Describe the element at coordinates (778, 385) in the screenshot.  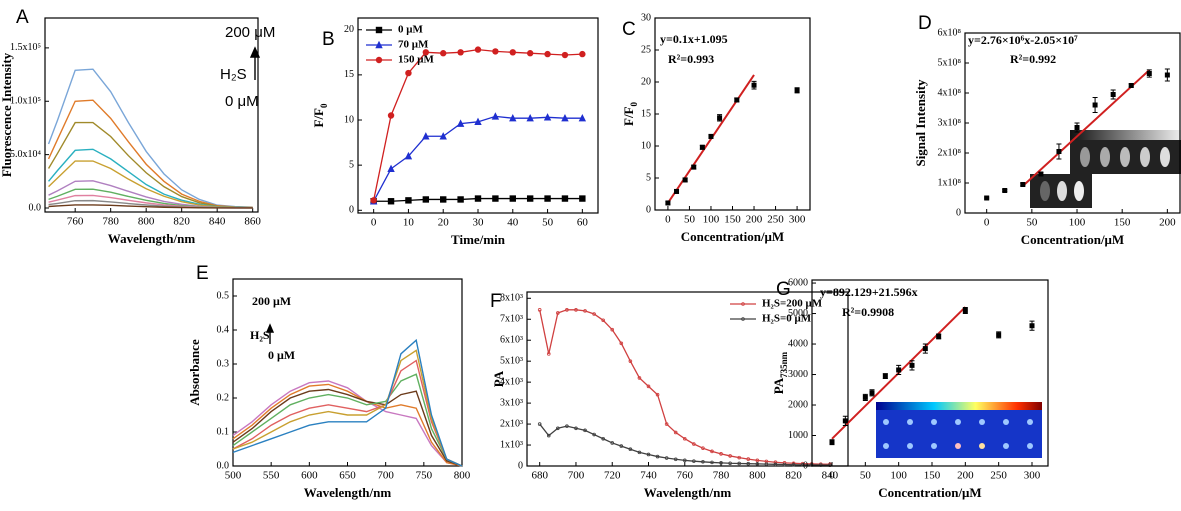
I see `y-axis-label-main: PA` at that location.